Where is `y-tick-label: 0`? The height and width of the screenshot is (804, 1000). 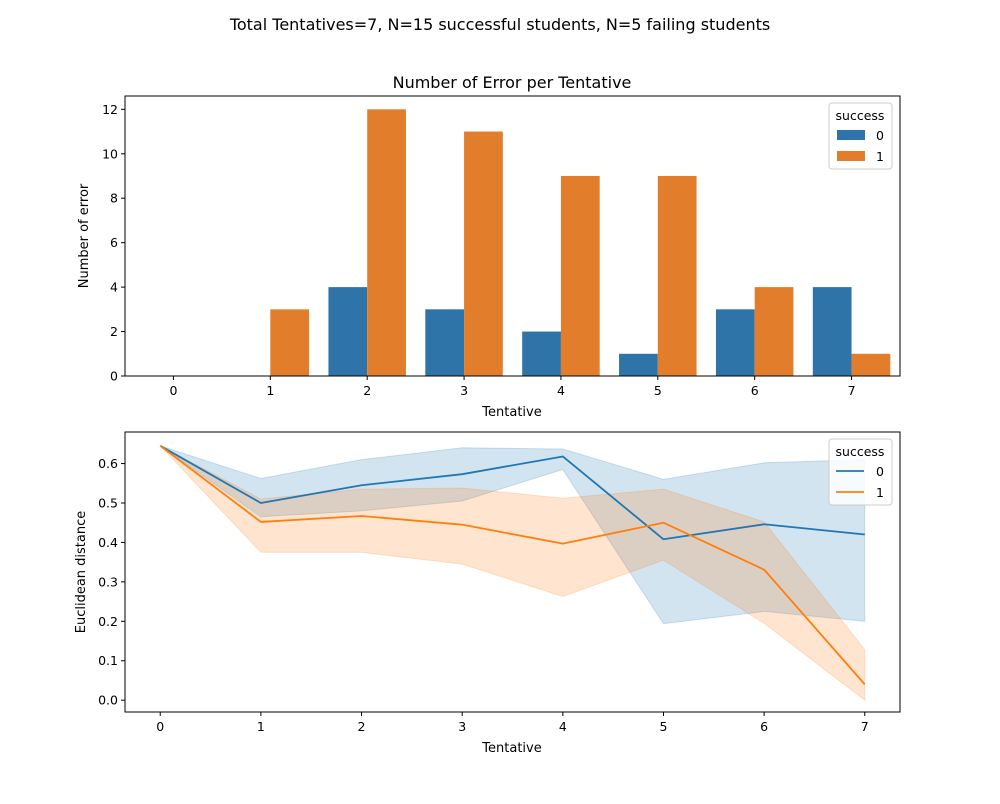
y-tick-label: 0 is located at coordinates (114, 376).